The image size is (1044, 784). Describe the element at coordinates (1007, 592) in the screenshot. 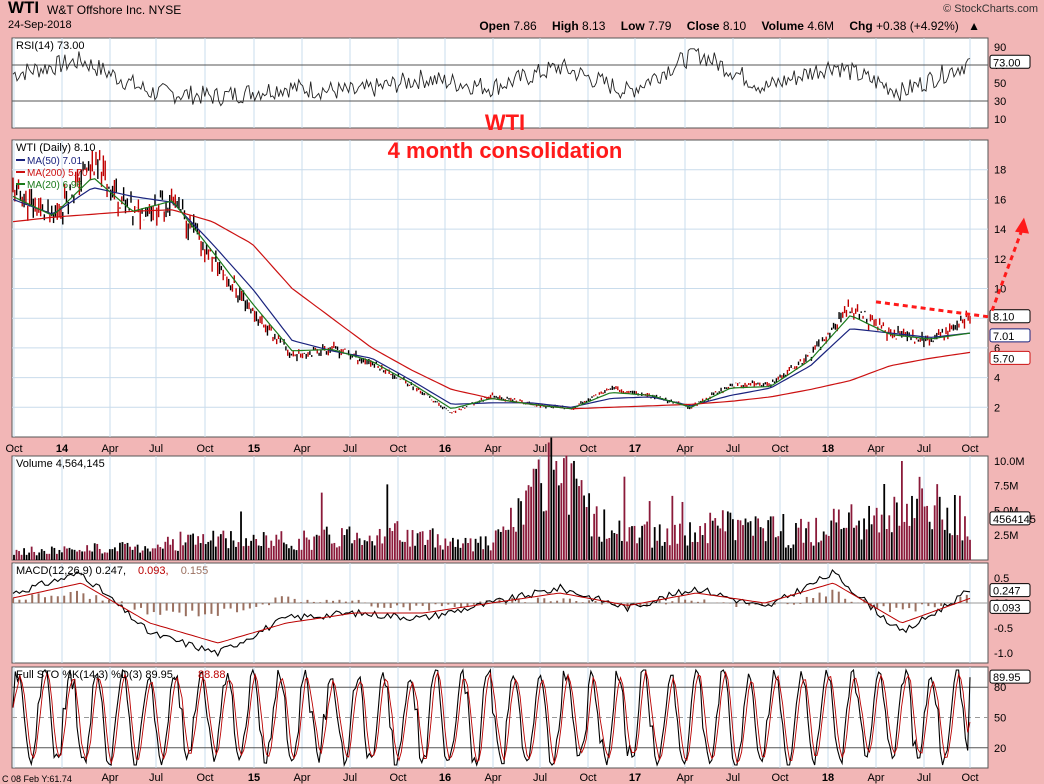

I see `macd-last-value: 0.247` at that location.